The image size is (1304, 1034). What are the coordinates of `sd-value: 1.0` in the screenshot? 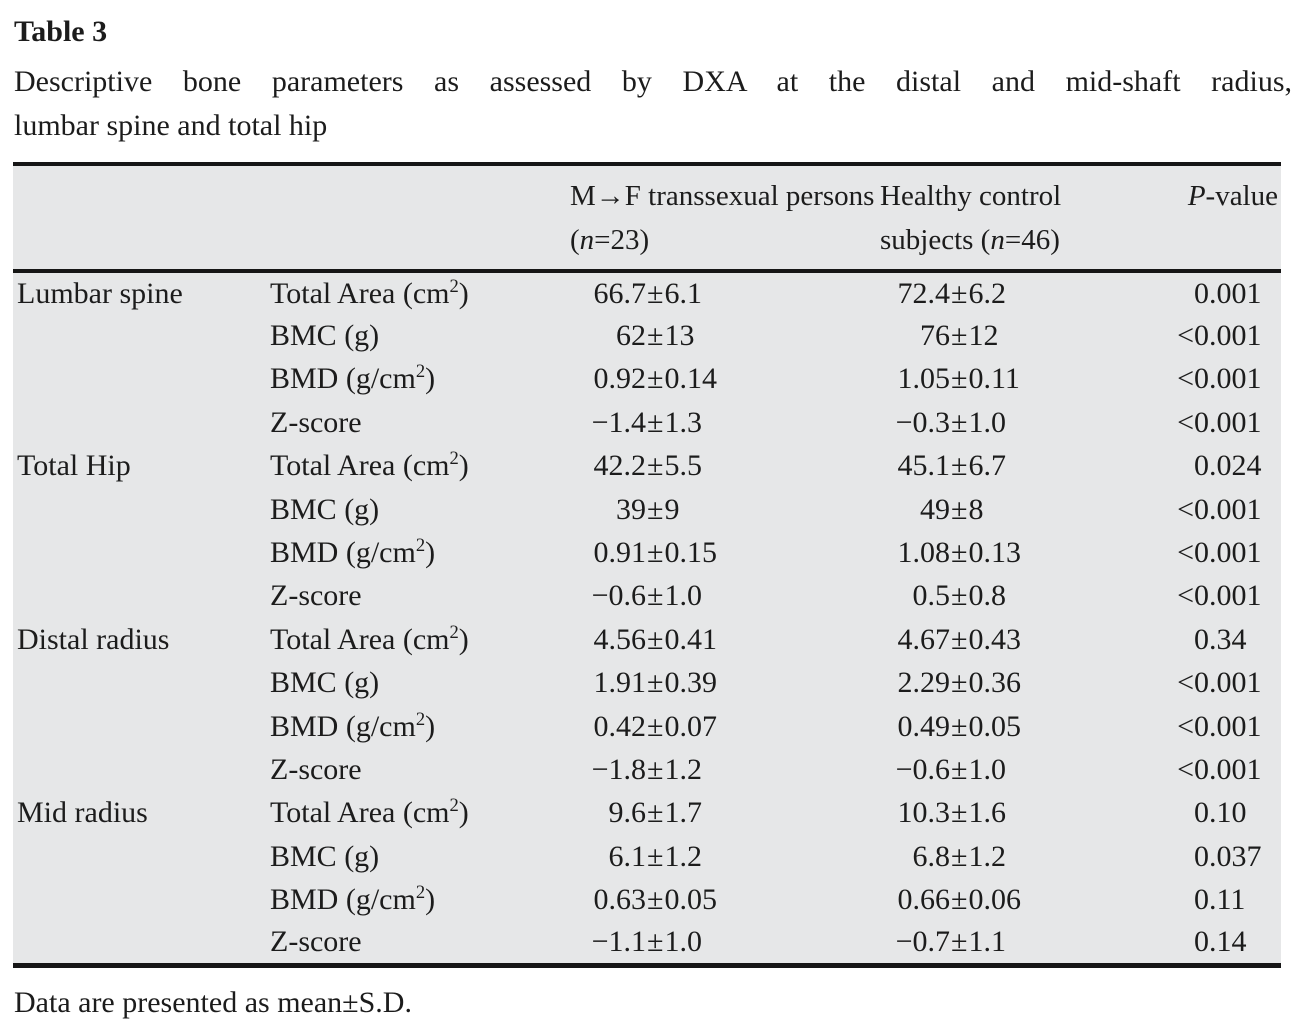 It's located at (683, 596).